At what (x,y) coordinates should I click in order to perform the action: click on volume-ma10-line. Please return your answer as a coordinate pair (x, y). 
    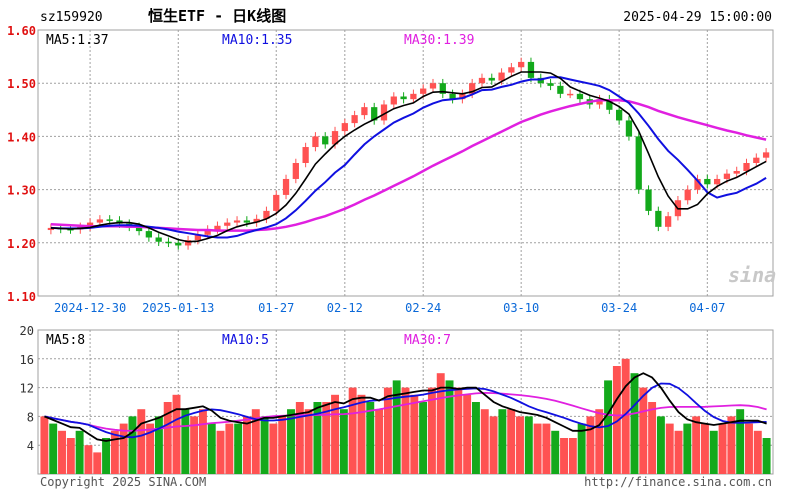
    Looking at the image, I should click on (405, 410).